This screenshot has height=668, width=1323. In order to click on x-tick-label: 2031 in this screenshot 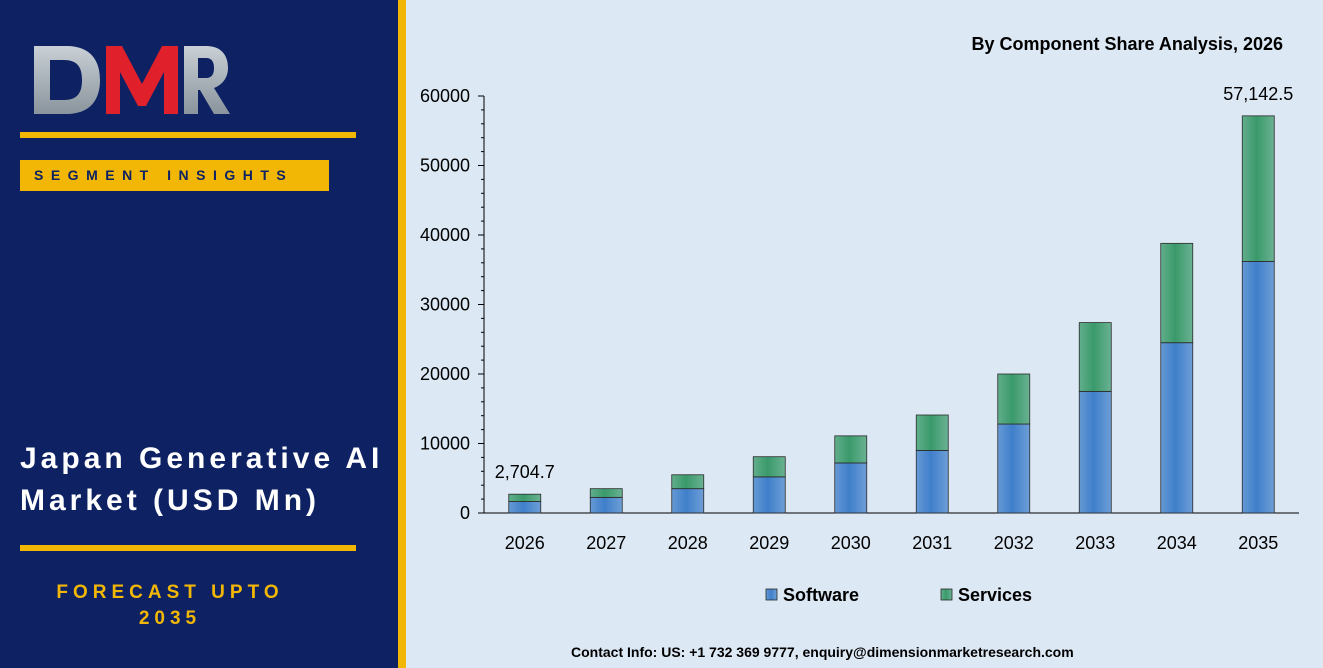, I will do `click(932, 543)`.